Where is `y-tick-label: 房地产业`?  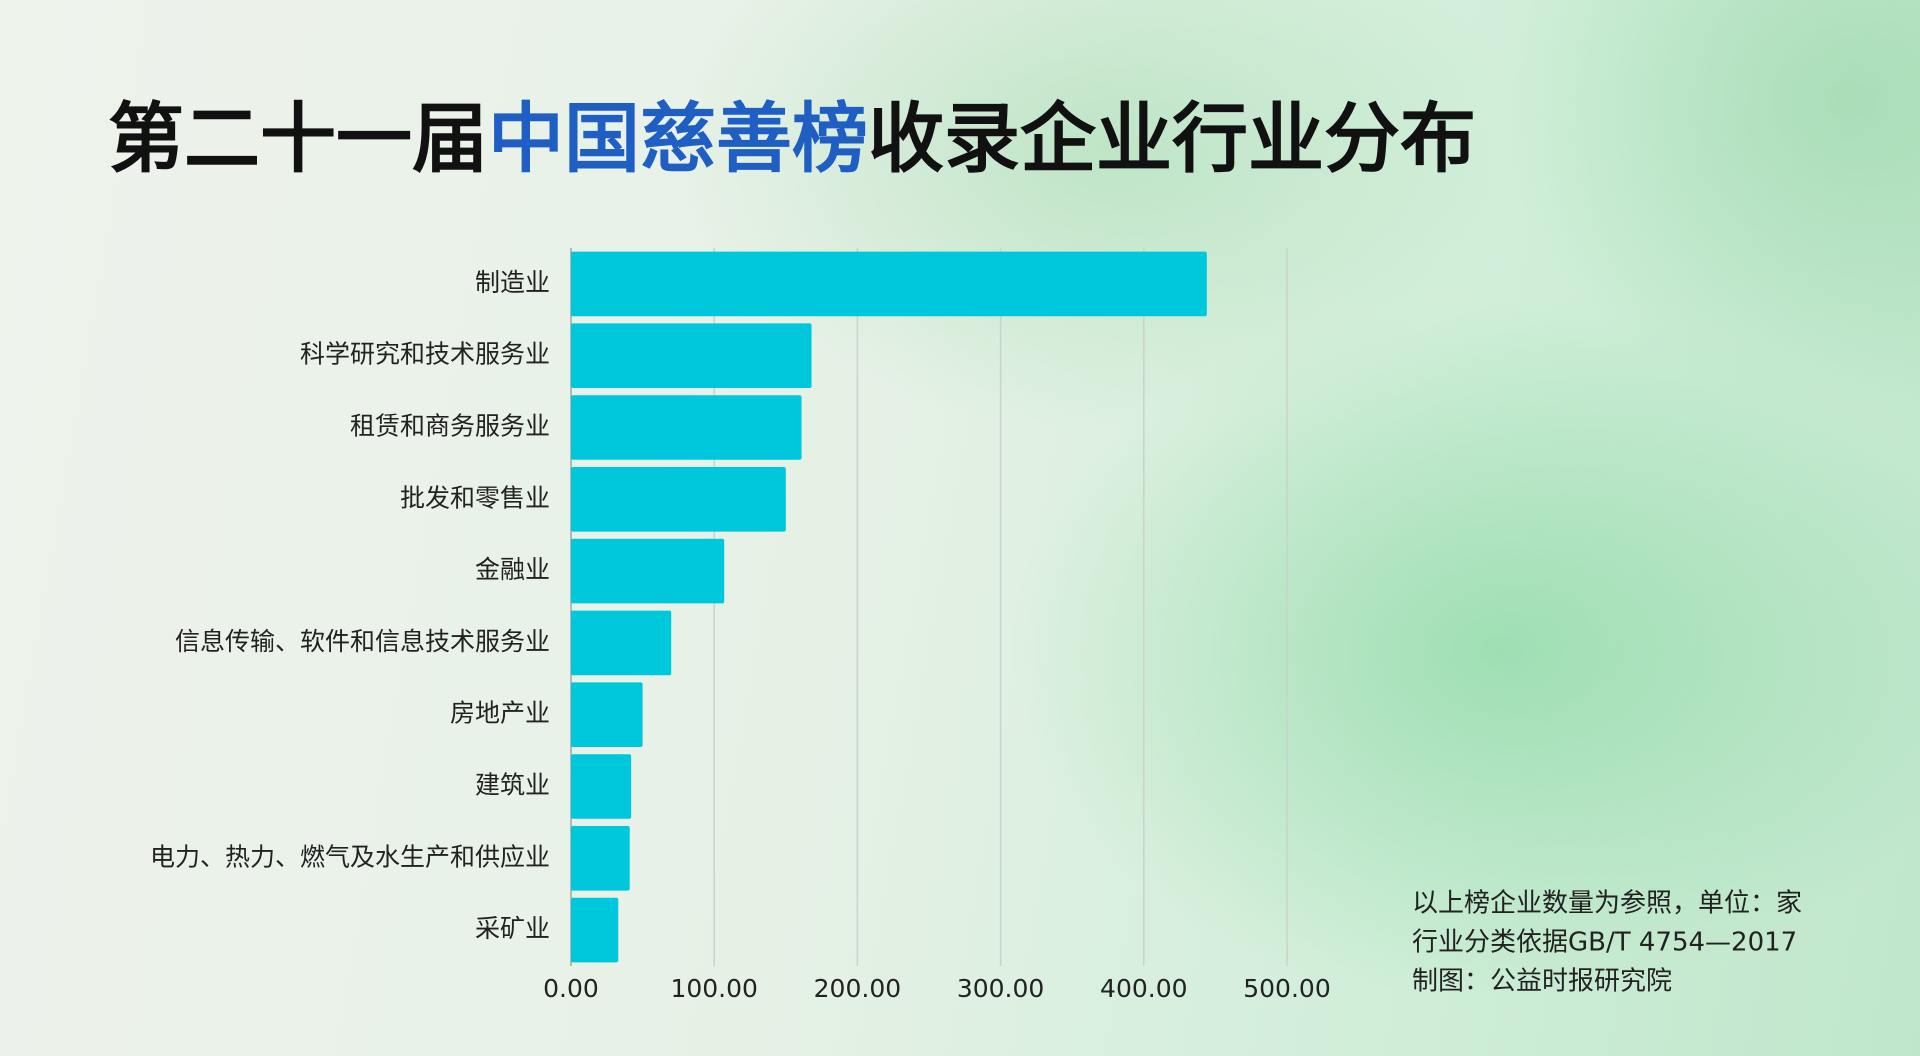 y-tick-label: 房地产业 is located at coordinates (500, 713).